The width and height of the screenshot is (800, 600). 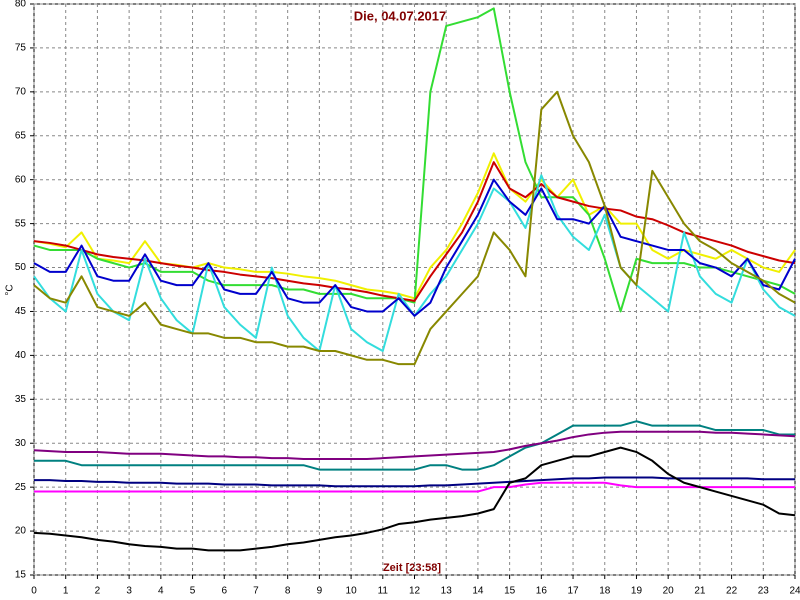 What do you see at coordinates (637, 591) in the screenshot?
I see `x-tick-label: 19` at bounding box center [637, 591].